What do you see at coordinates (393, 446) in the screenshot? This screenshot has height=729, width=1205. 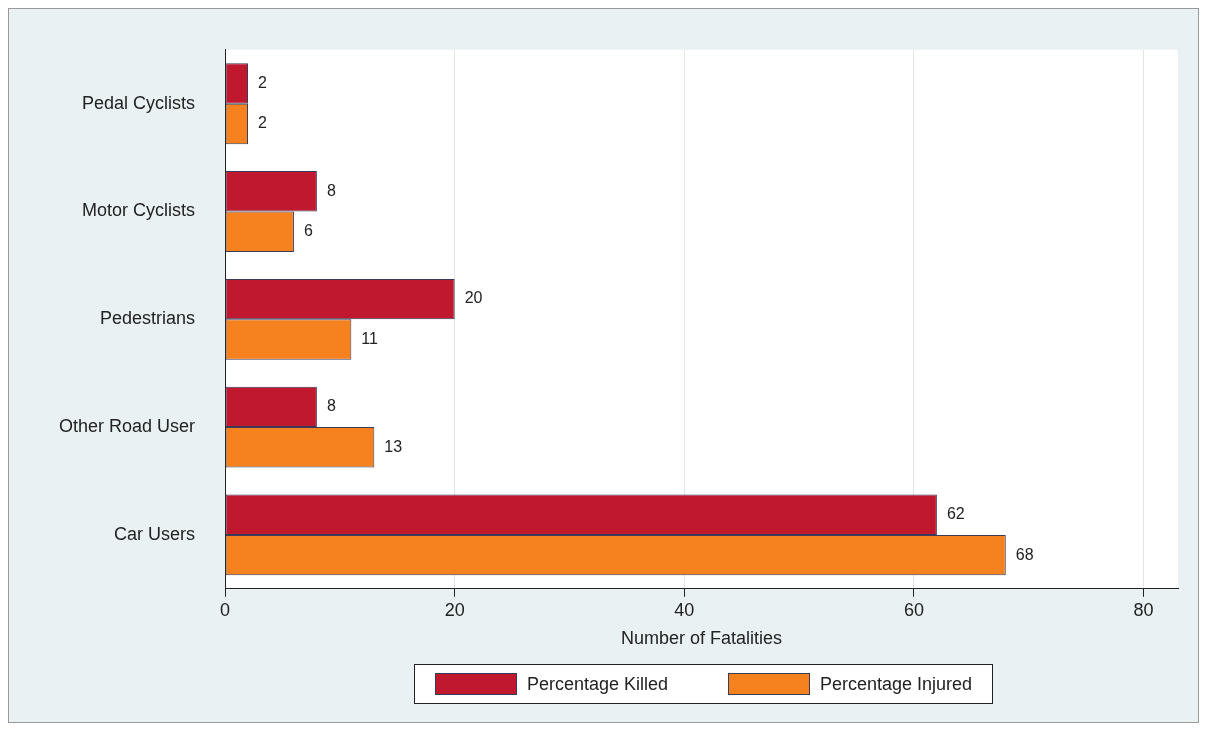 I see `data-label: 13` at bounding box center [393, 446].